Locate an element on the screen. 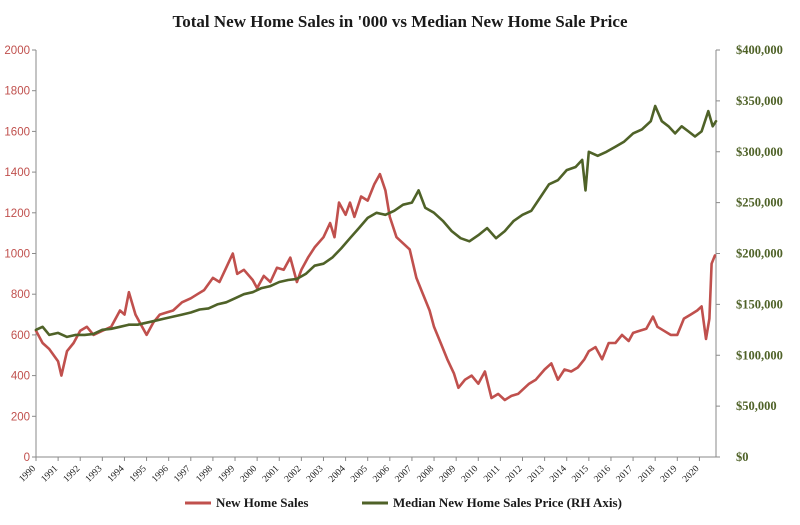  x-tick-label: 2010 is located at coordinates (470, 474).